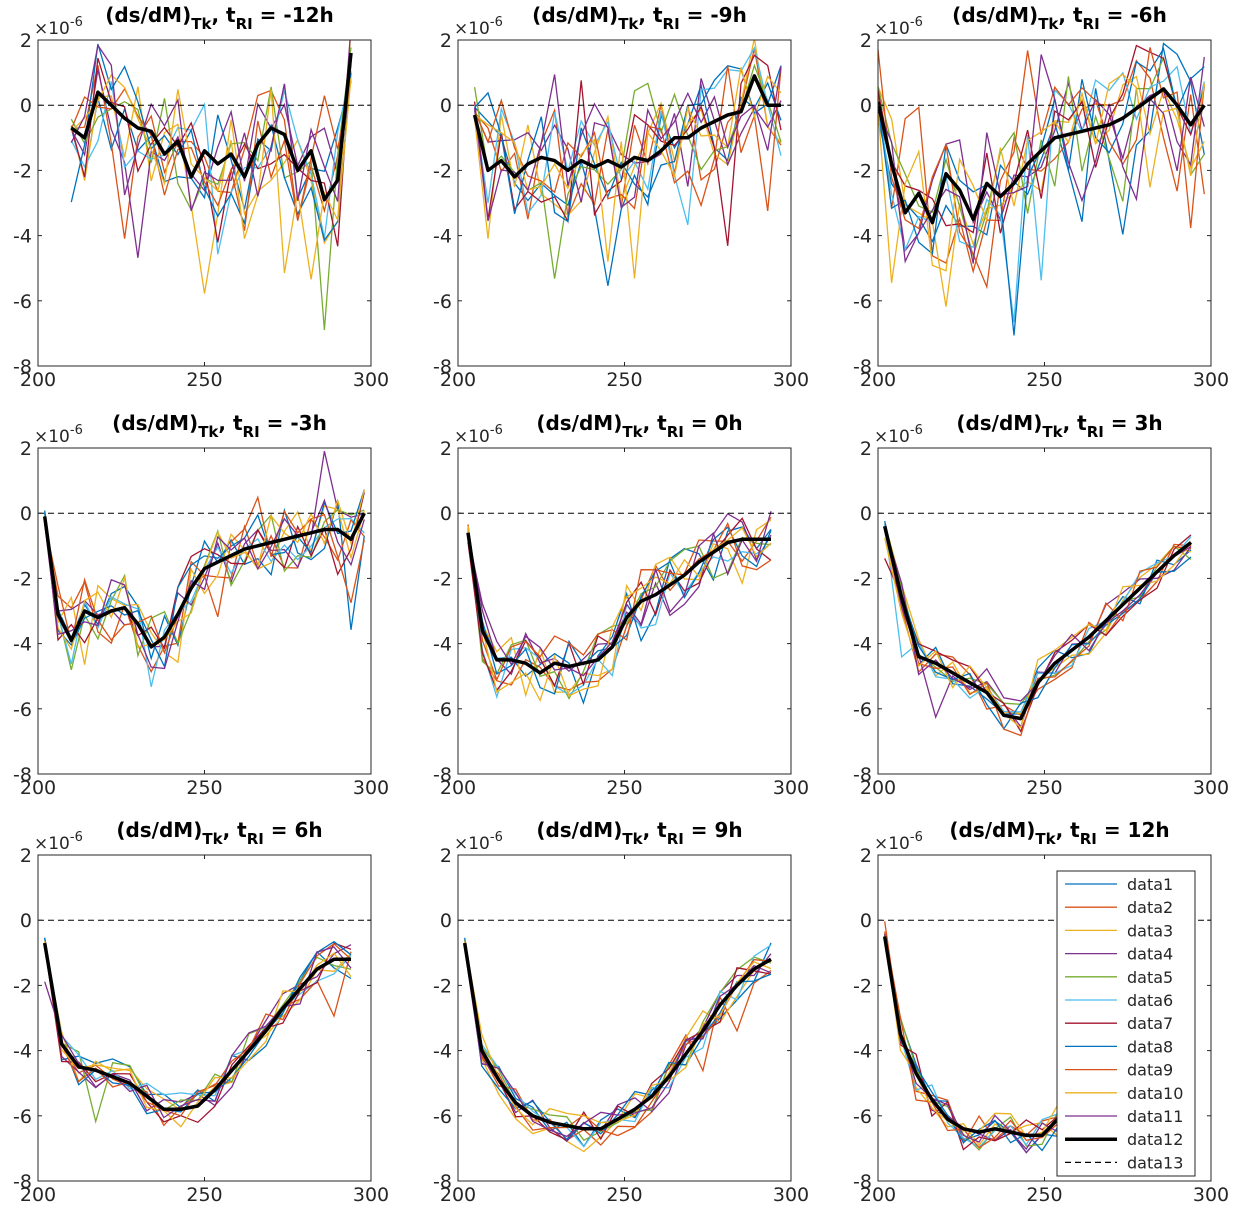 The width and height of the screenshot is (1233, 1213). What do you see at coordinates (1155, 1162) in the screenshot?
I see `legend-label-data13: data13` at bounding box center [1155, 1162].